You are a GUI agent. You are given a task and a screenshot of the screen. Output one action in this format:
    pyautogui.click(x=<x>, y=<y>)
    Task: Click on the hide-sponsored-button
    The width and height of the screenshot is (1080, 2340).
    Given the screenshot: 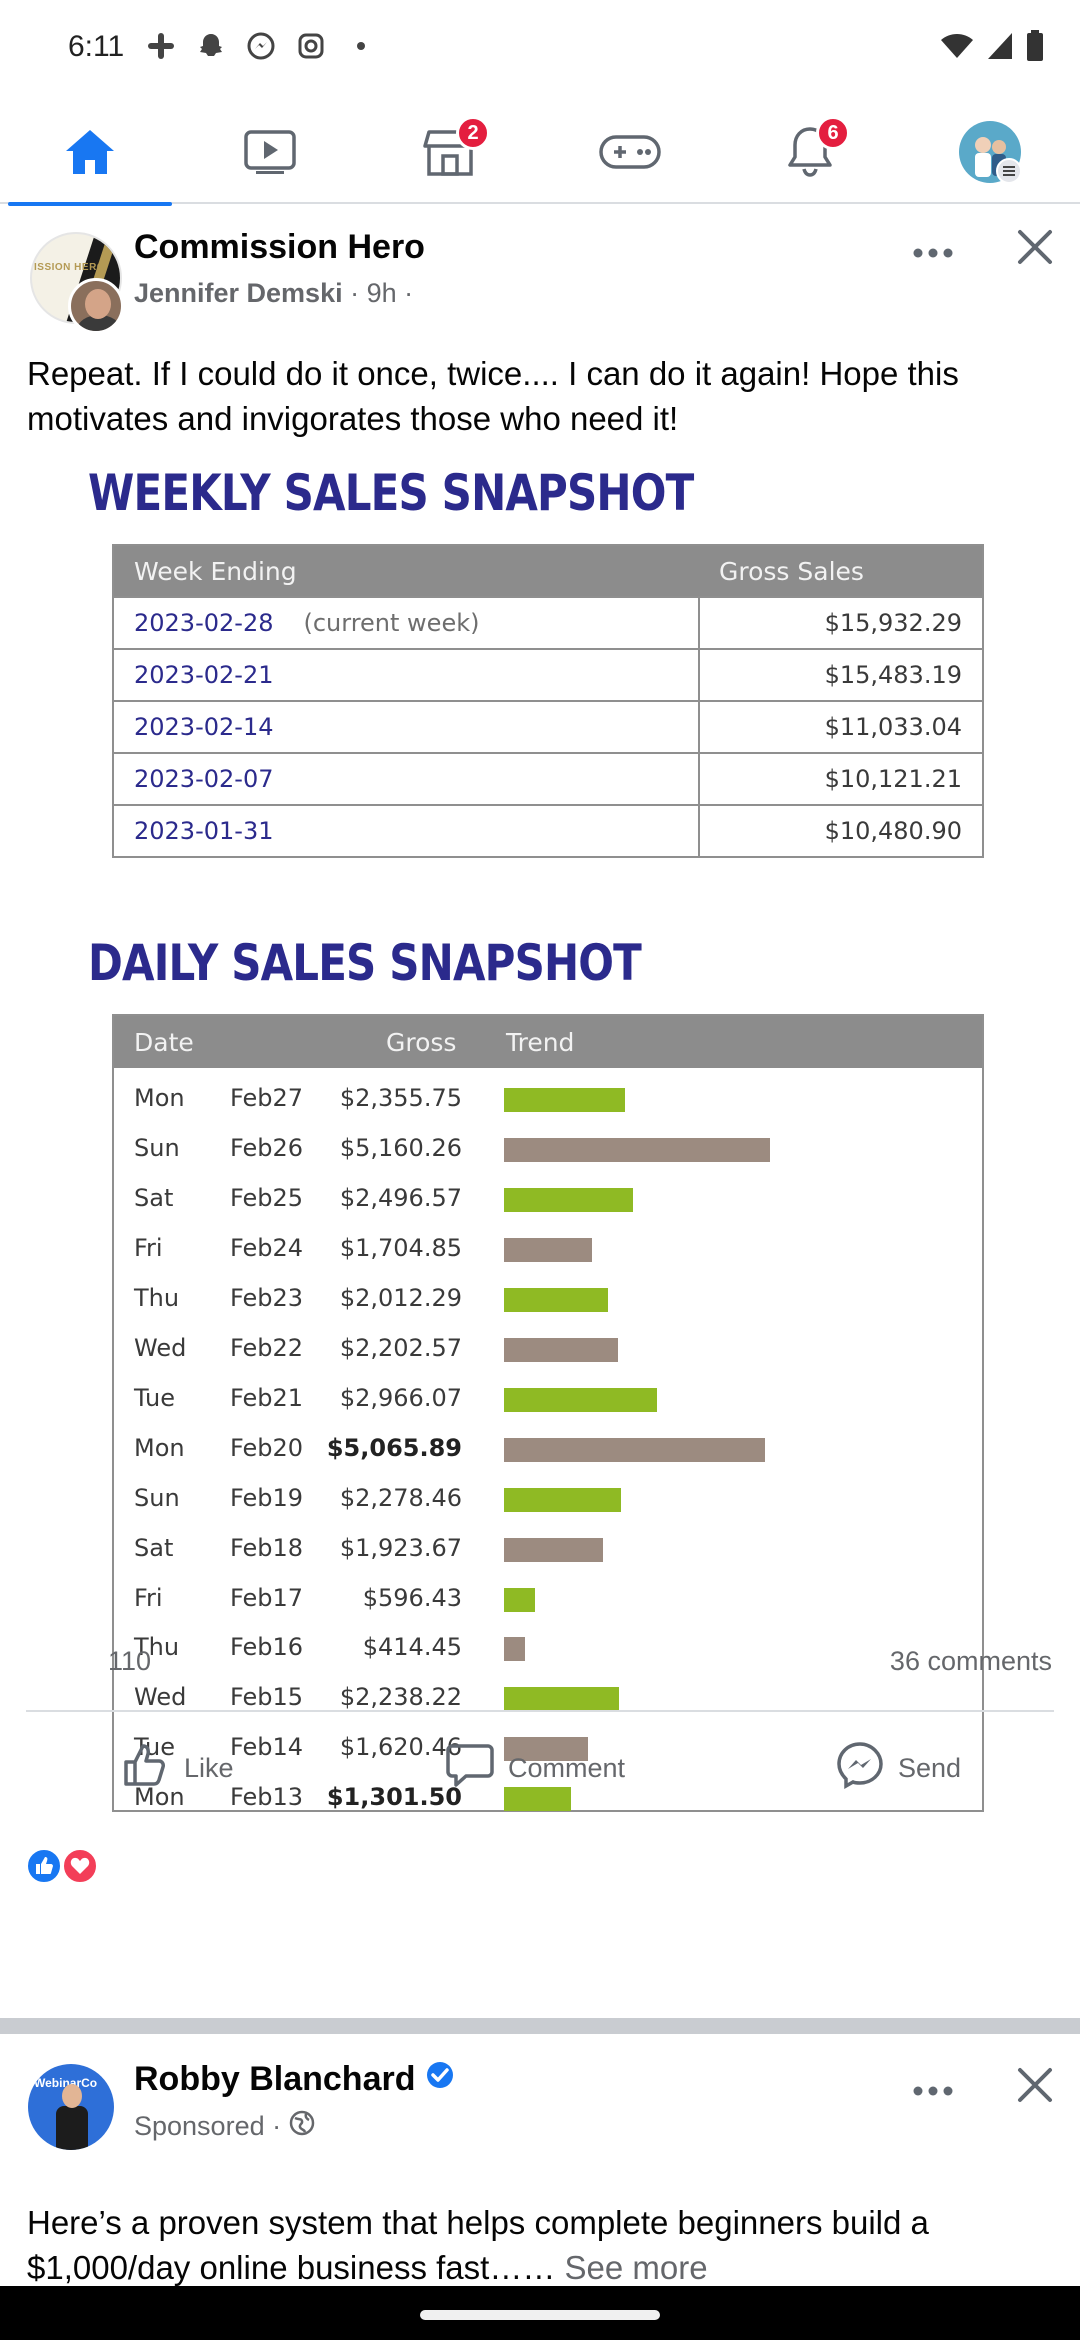 What is the action you would take?
    pyautogui.click(x=1035, y=2087)
    